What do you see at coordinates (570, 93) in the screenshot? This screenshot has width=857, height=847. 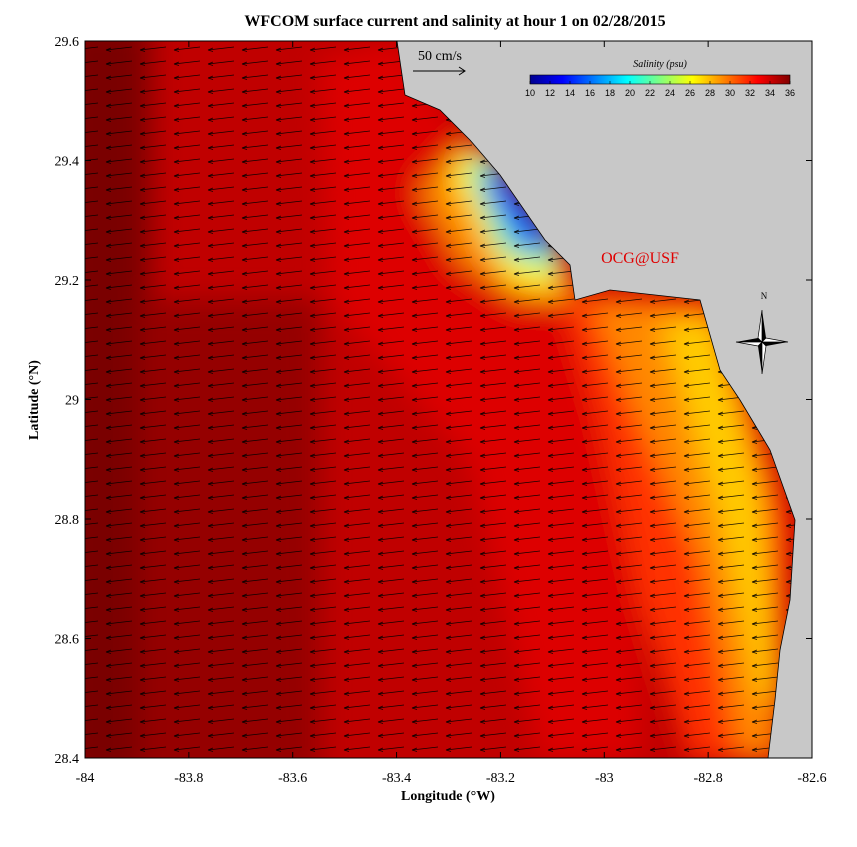 I see `colorbar-tick-label: 14` at bounding box center [570, 93].